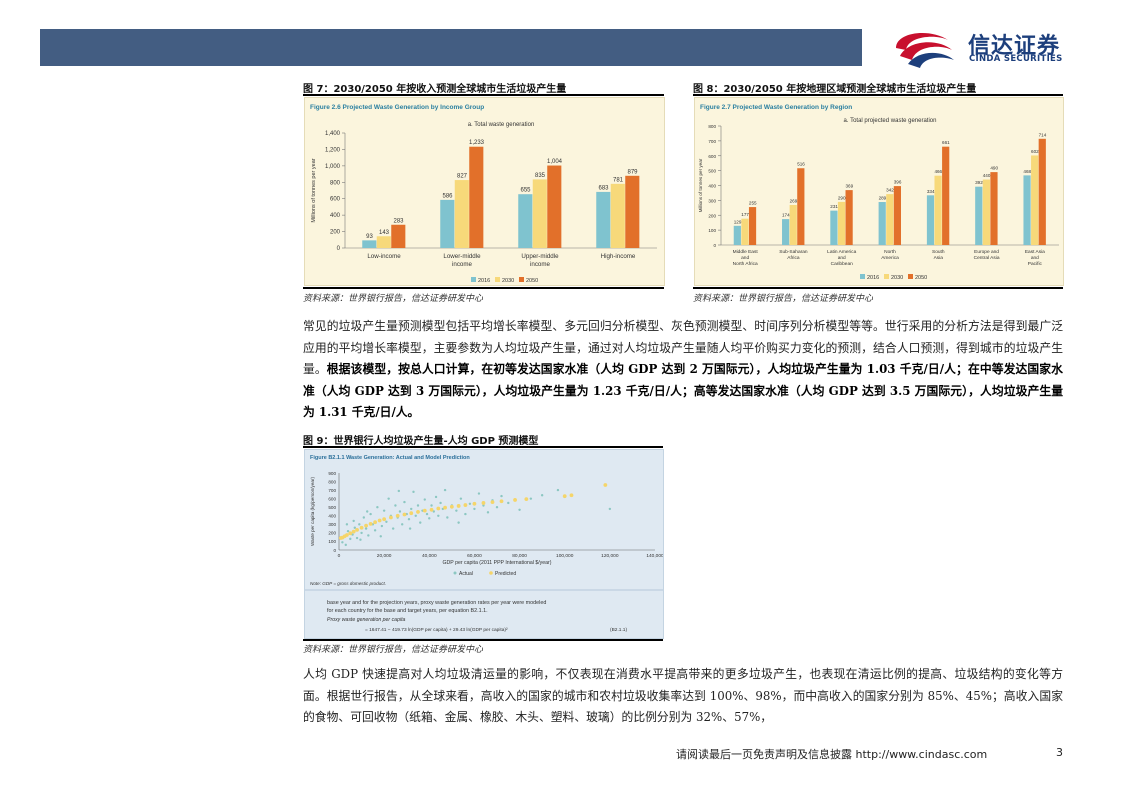  Describe the element at coordinates (348, 583) in the screenshot. I see `figure-note: Note: GDP = gross domestic product.` at that location.